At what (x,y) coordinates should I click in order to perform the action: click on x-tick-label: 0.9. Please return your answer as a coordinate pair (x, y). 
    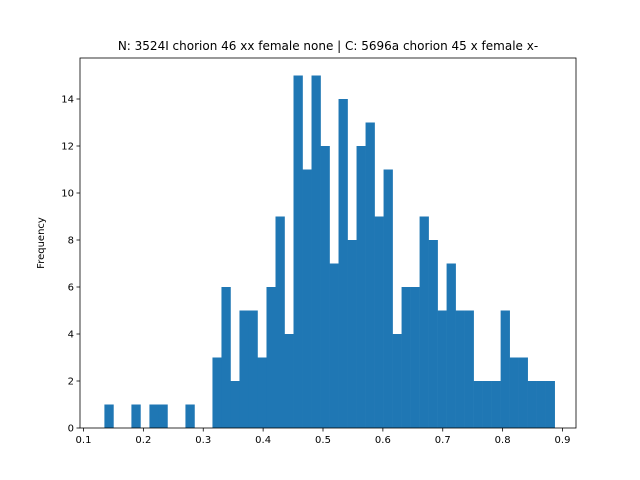
    Looking at the image, I should click on (563, 440).